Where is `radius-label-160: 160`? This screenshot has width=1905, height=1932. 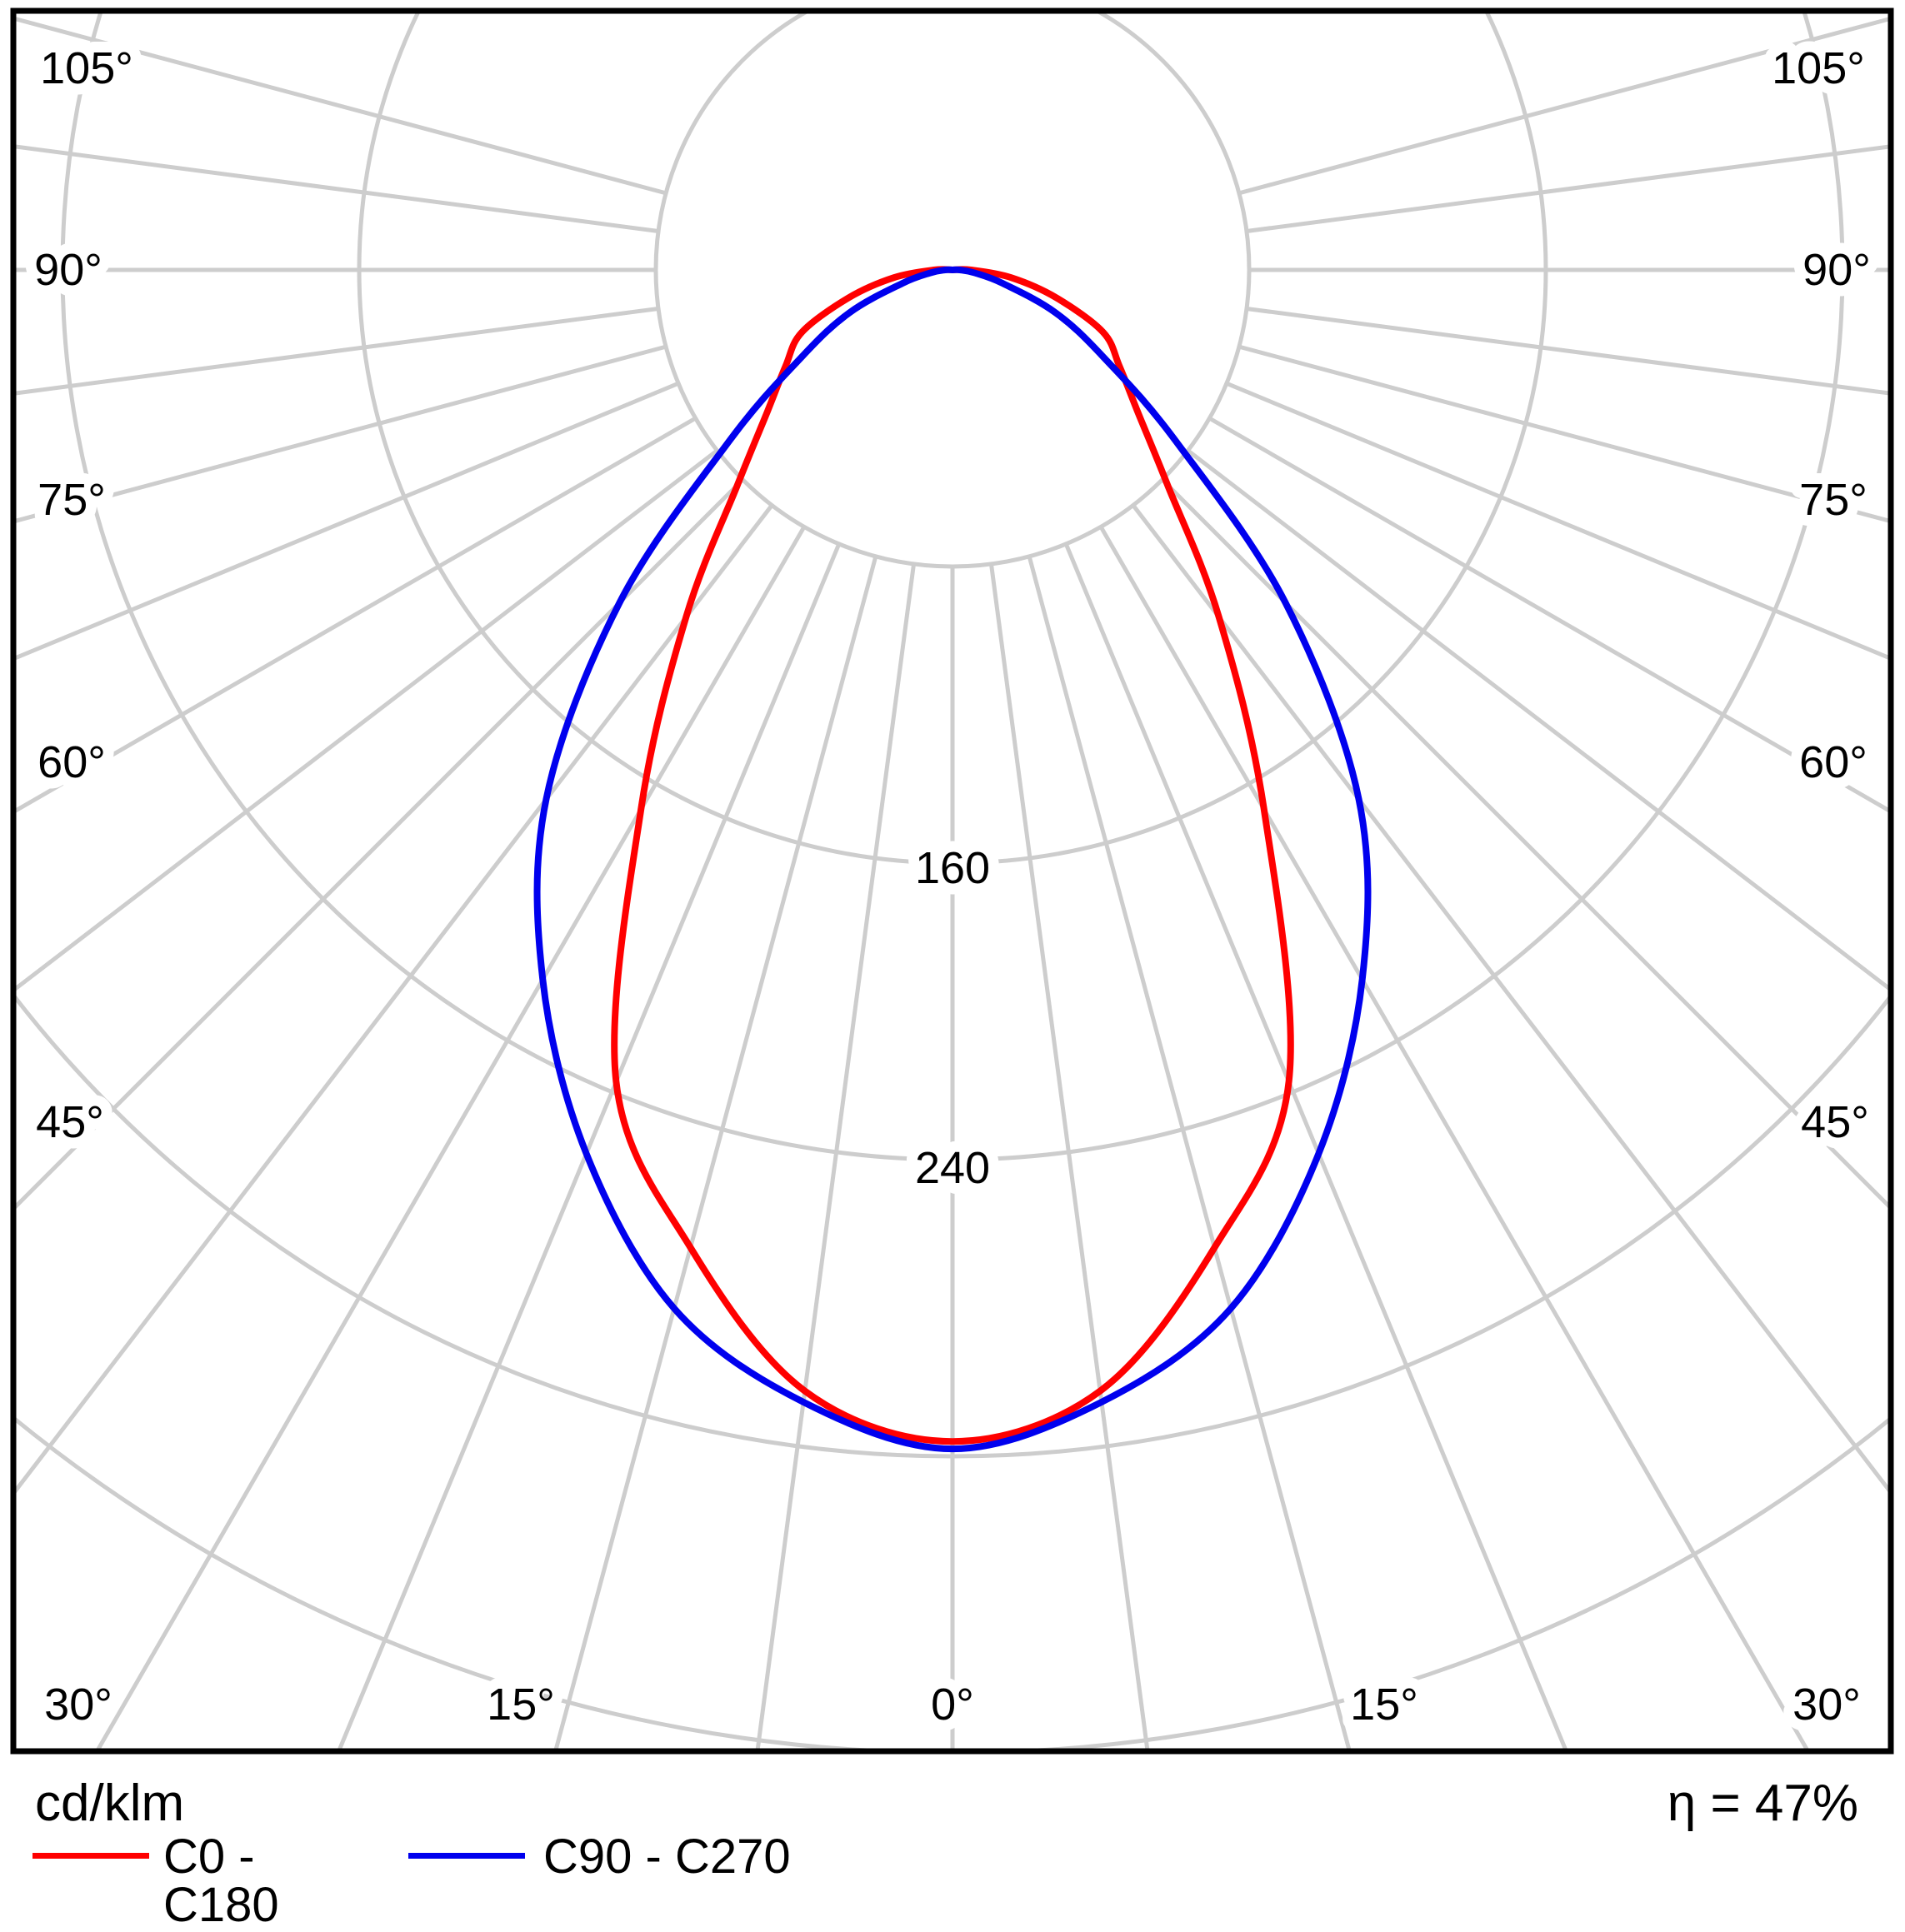
radius-label-160: 160 is located at coordinates (952, 868).